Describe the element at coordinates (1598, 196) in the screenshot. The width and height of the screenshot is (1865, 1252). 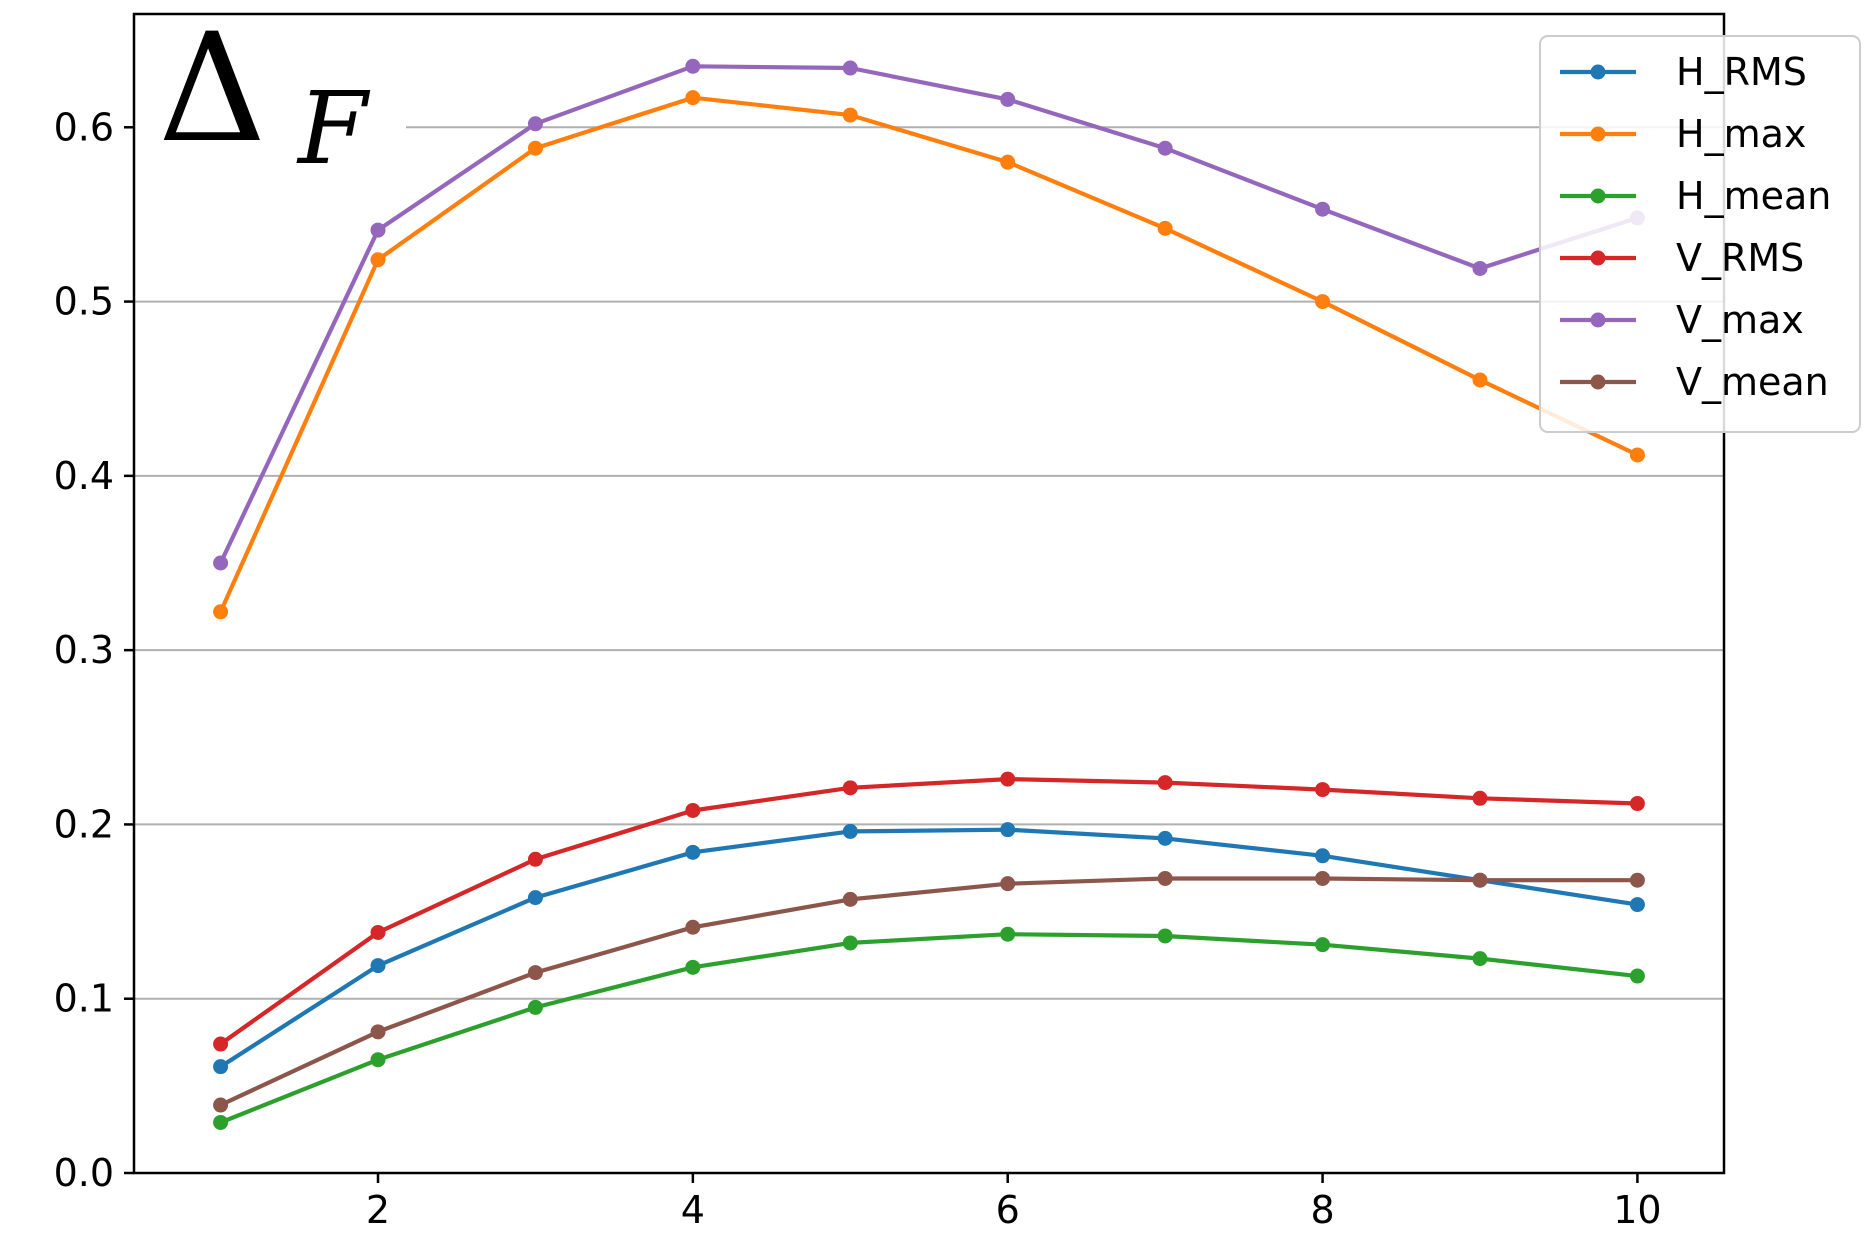
I see `legend-marker-H_mean` at that location.